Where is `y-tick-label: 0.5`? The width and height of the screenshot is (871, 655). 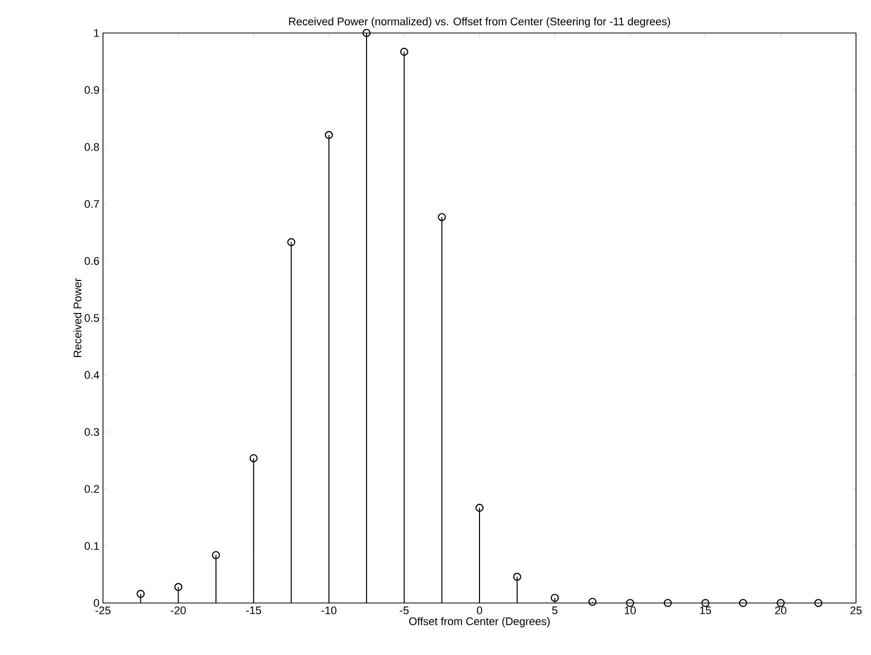
y-tick-label: 0.5 is located at coordinates (92, 318).